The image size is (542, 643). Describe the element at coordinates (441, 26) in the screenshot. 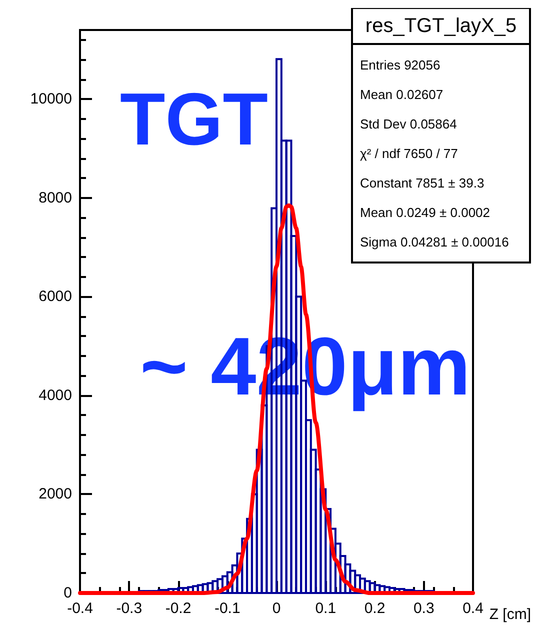

I see `chart-title: res_TGT_layX_5` at that location.